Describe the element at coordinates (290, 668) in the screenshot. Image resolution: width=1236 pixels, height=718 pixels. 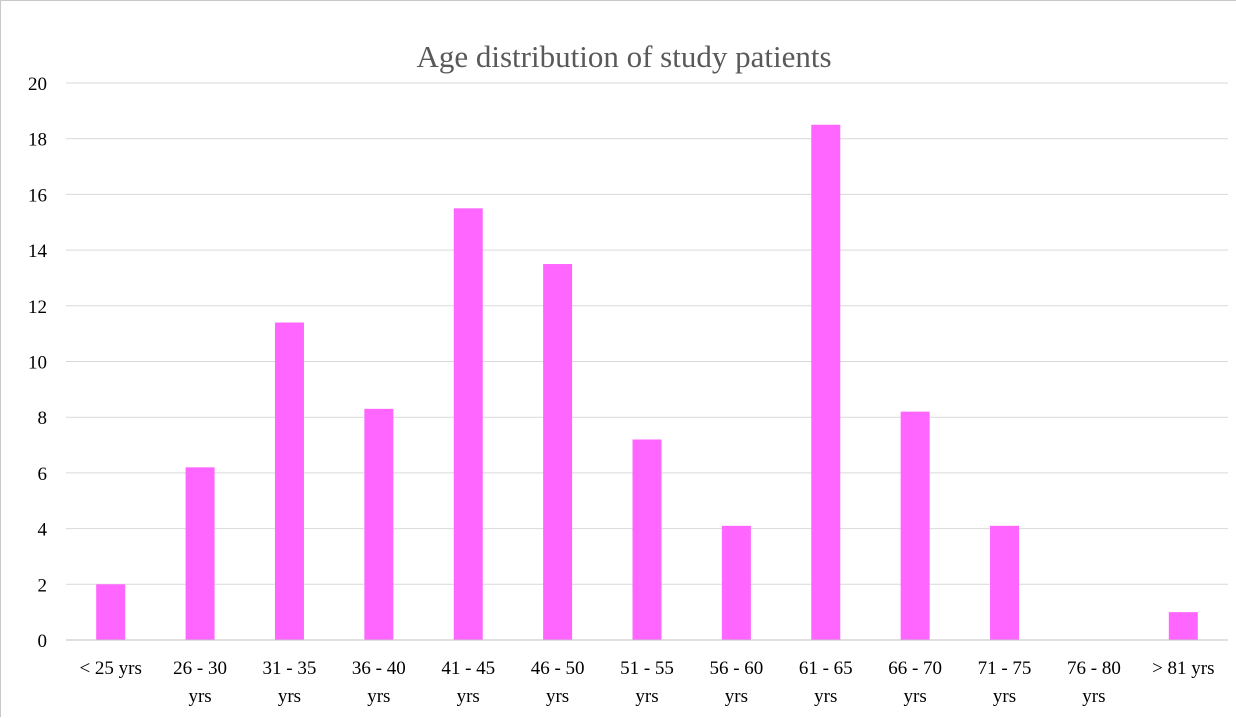
I see `x-tick-label-line: 31 - 35` at that location.